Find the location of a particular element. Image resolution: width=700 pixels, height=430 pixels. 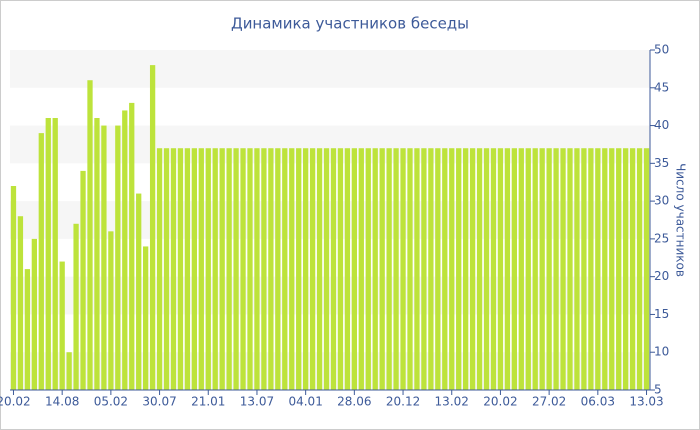

y-tick-label: 25 is located at coordinates (661, 238).